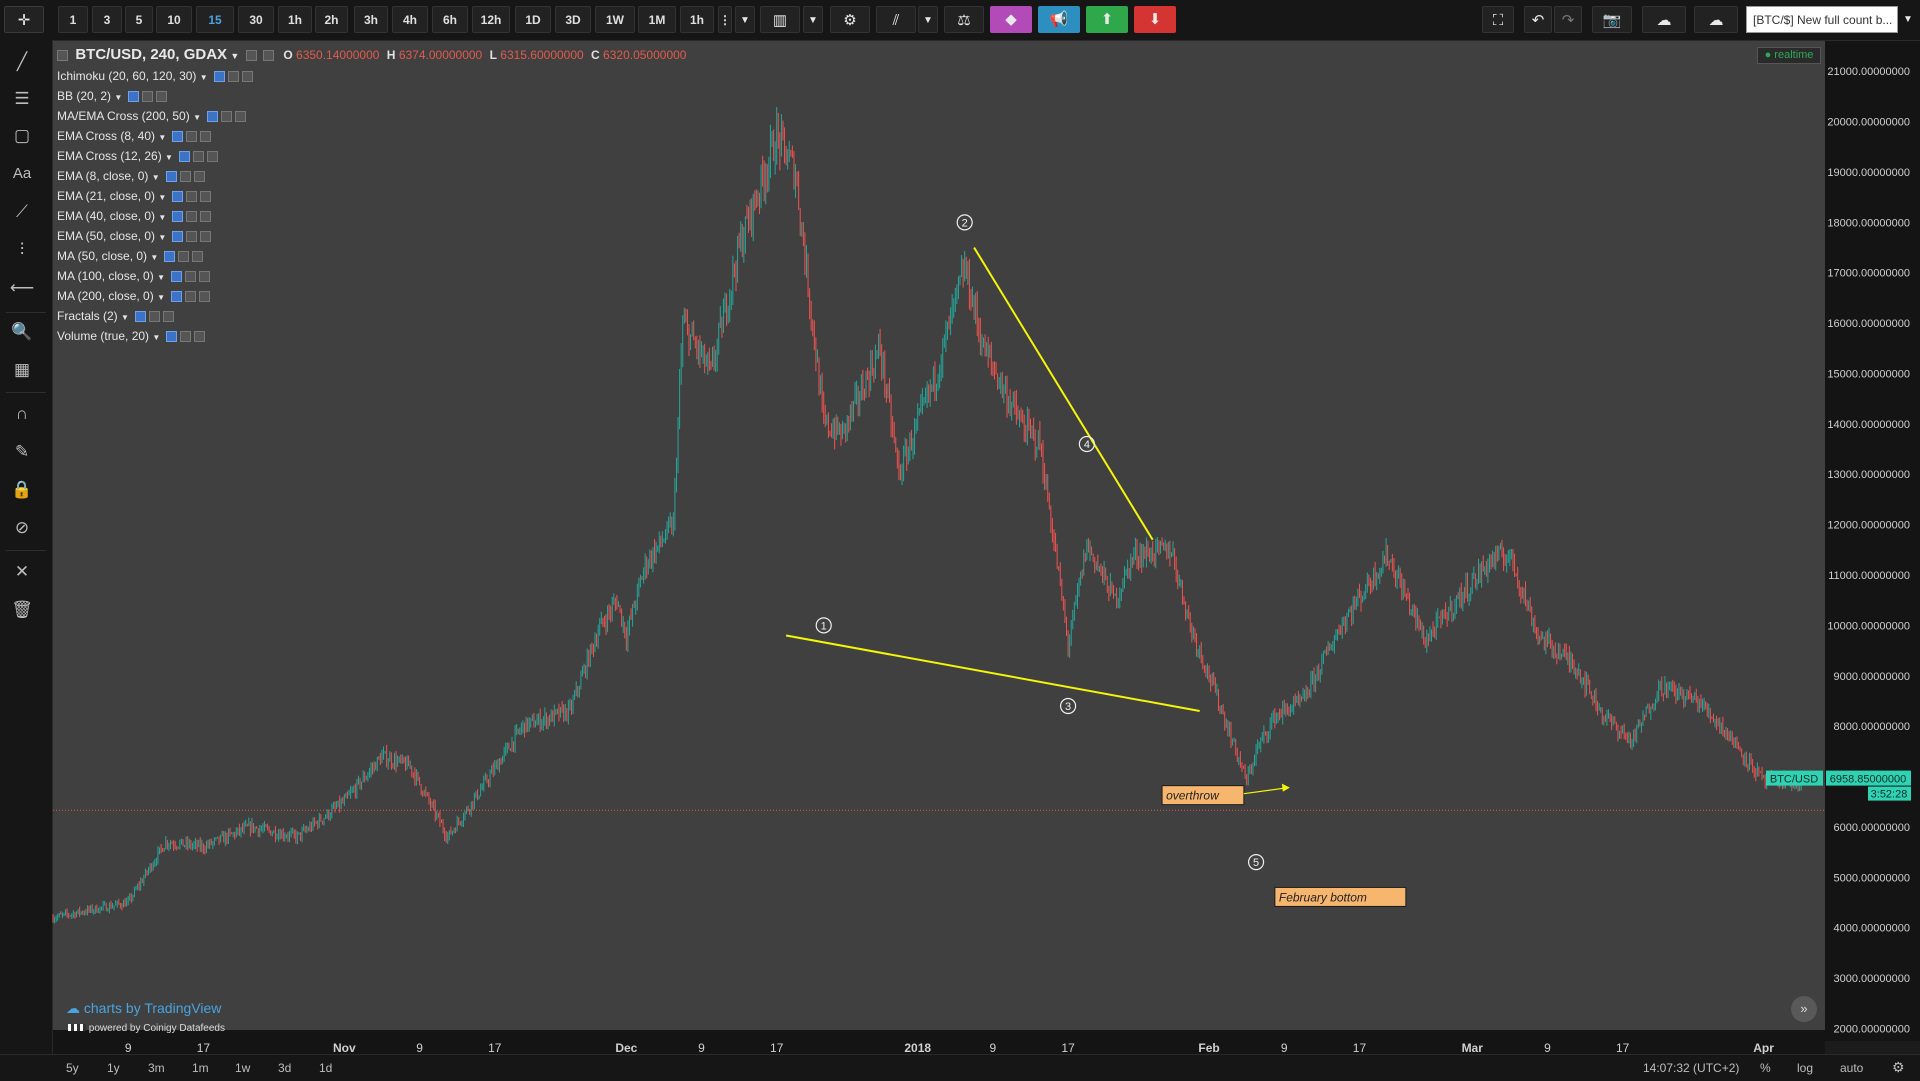  I want to click on interval-button-1: 3, so click(107, 19).